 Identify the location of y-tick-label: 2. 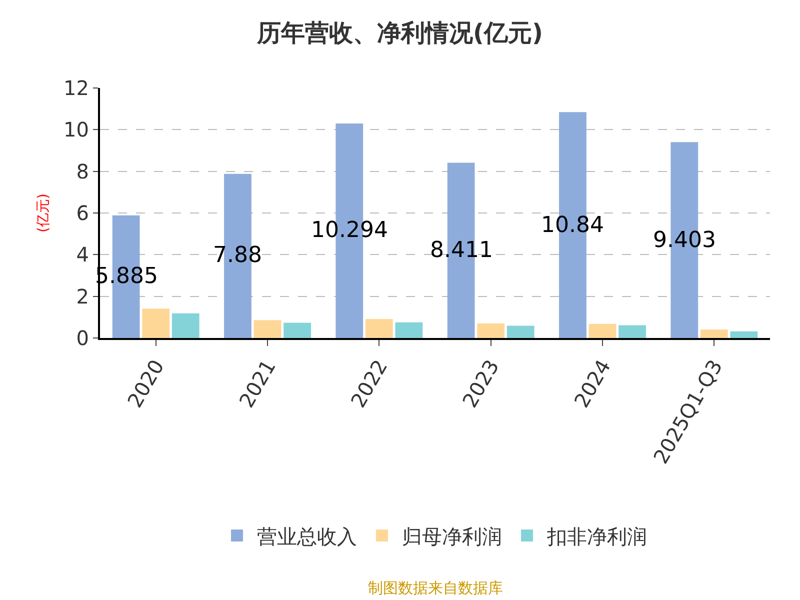
(82, 296).